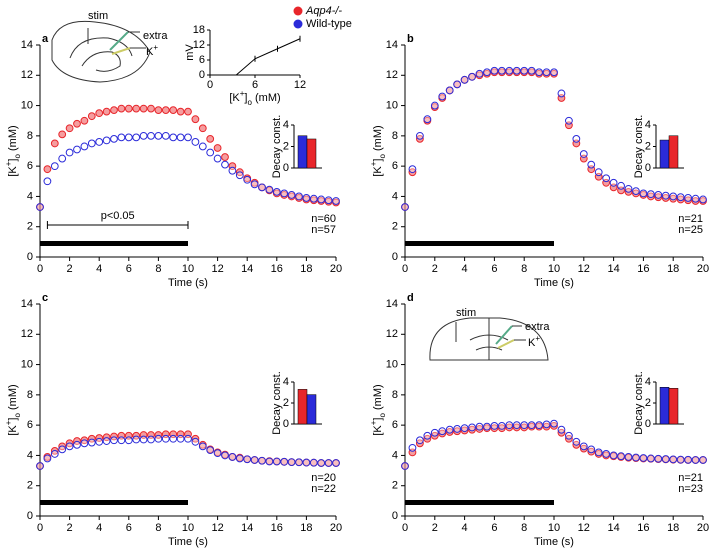  What do you see at coordinates (532, 343) in the screenshot?
I see `label-part: K` at bounding box center [532, 343].